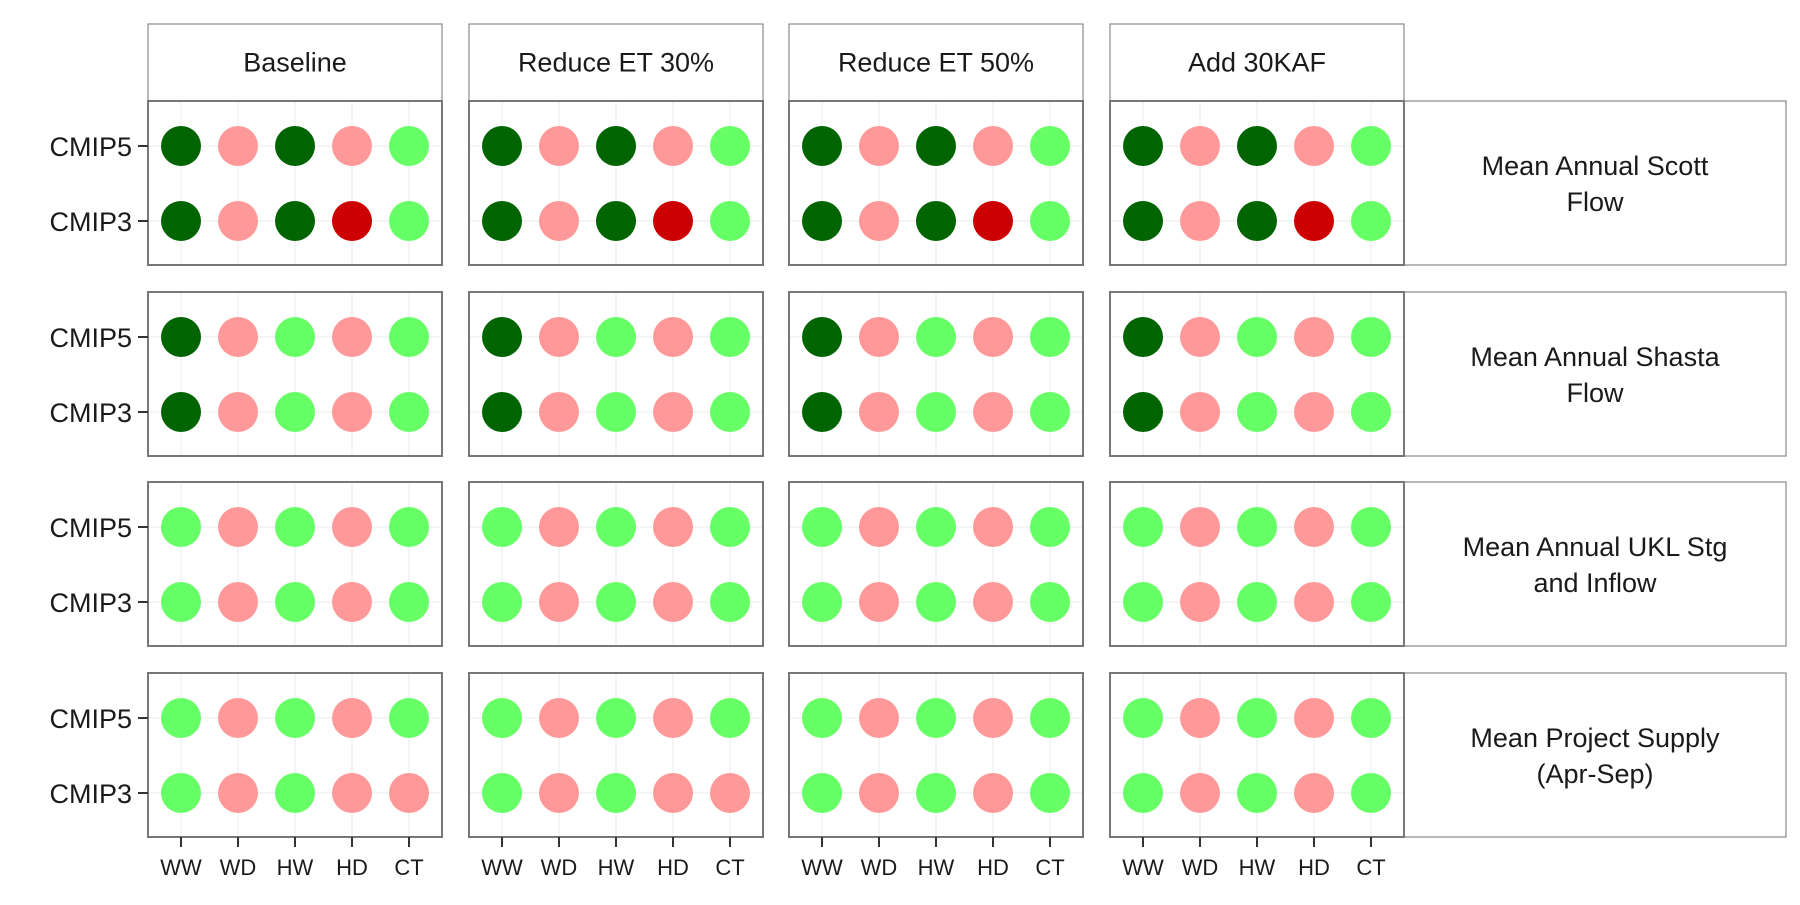 The image size is (1800, 905). Describe the element at coordinates (1200, 867) in the screenshot. I see `x-tick-label: WD` at that location.